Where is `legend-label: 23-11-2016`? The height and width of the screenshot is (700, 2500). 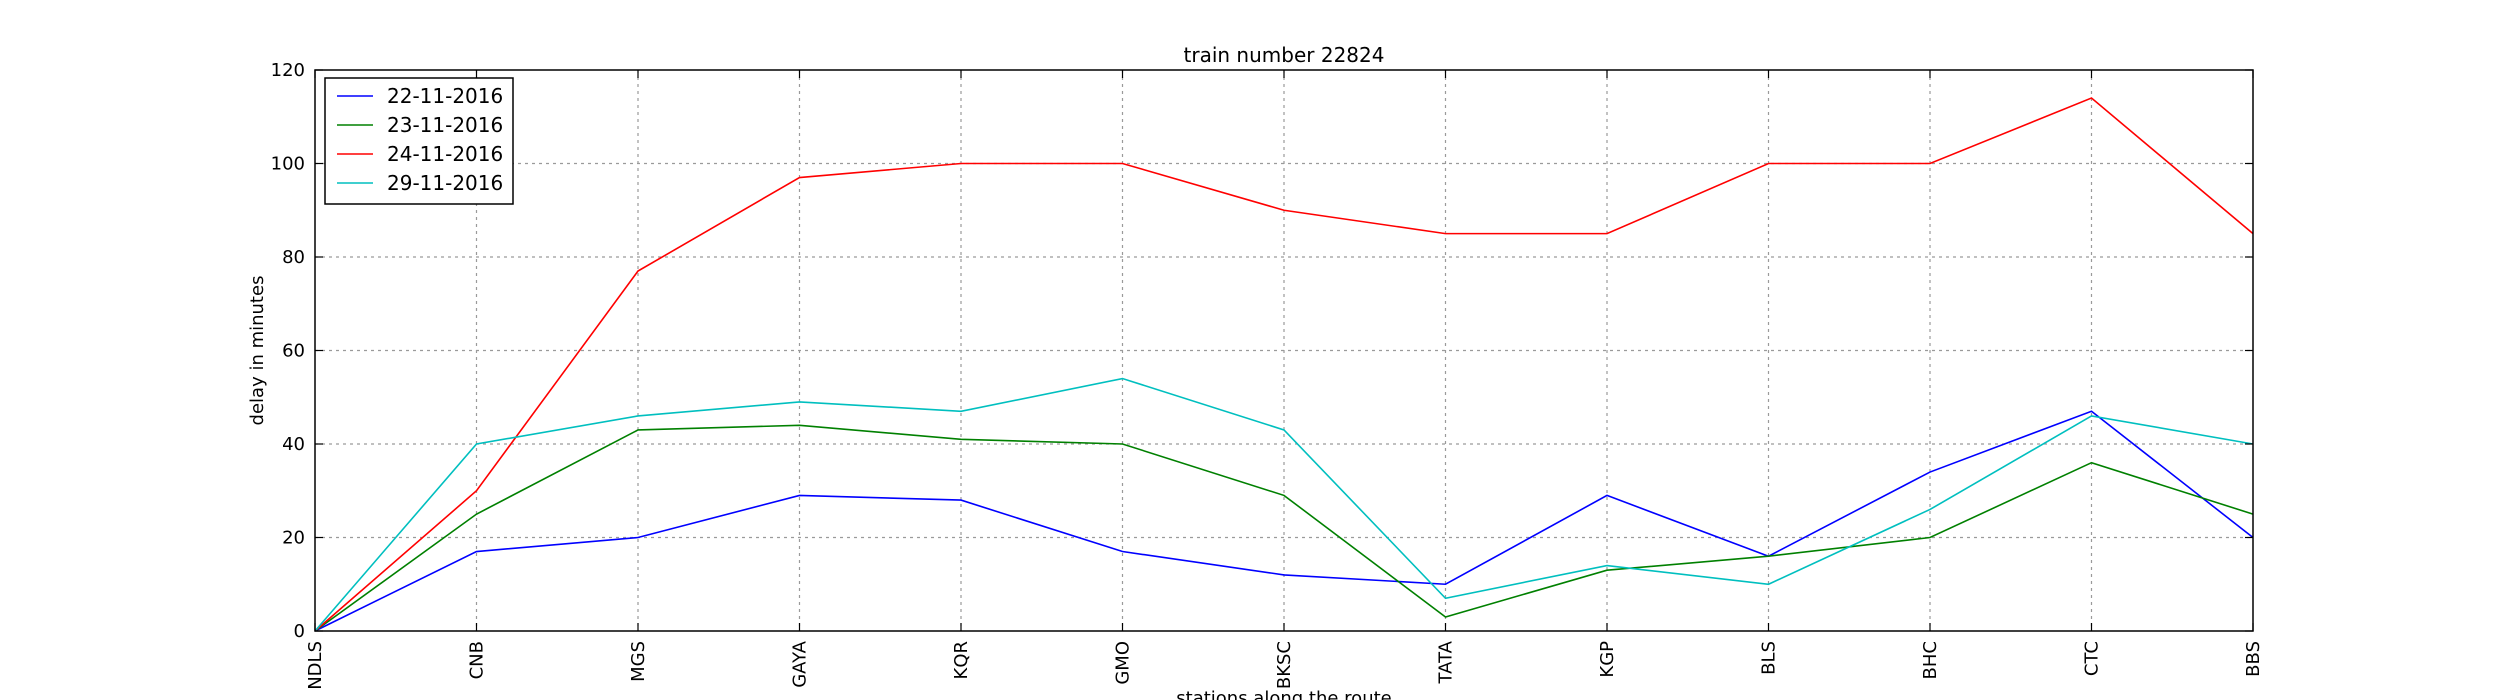 legend-label: 23-11-2016 is located at coordinates (445, 125).